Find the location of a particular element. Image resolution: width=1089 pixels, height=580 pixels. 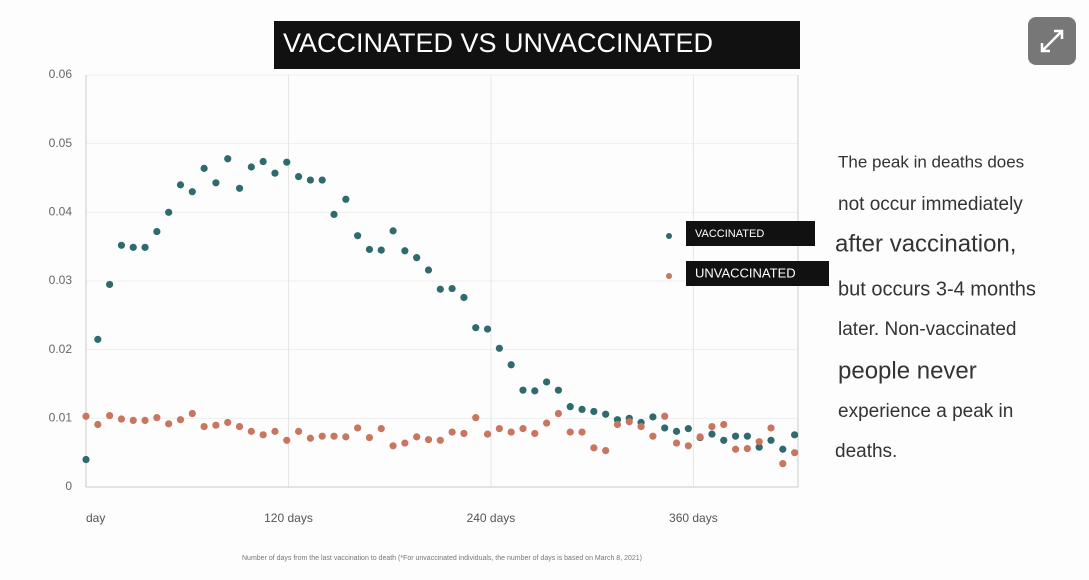

legend-label: UNVACCINATED is located at coordinates (745, 272).